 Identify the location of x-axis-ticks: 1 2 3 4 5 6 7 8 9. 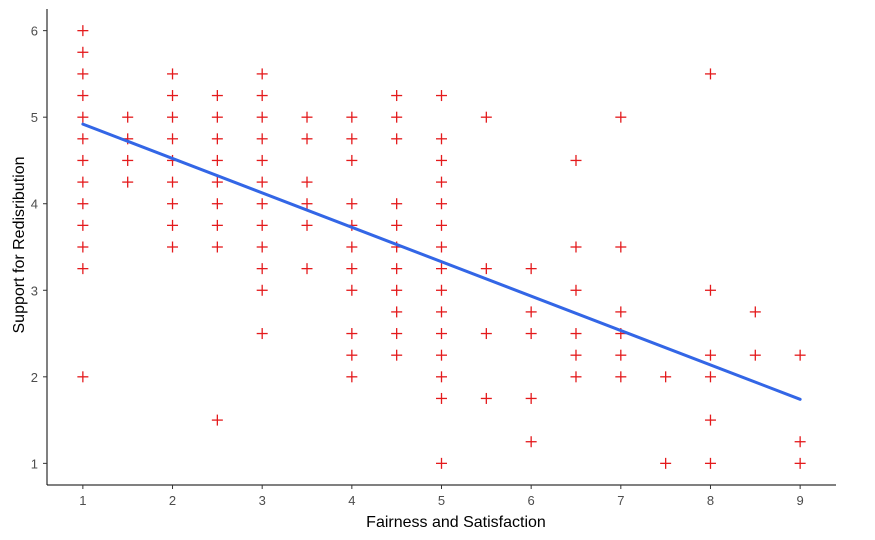
(441, 496).